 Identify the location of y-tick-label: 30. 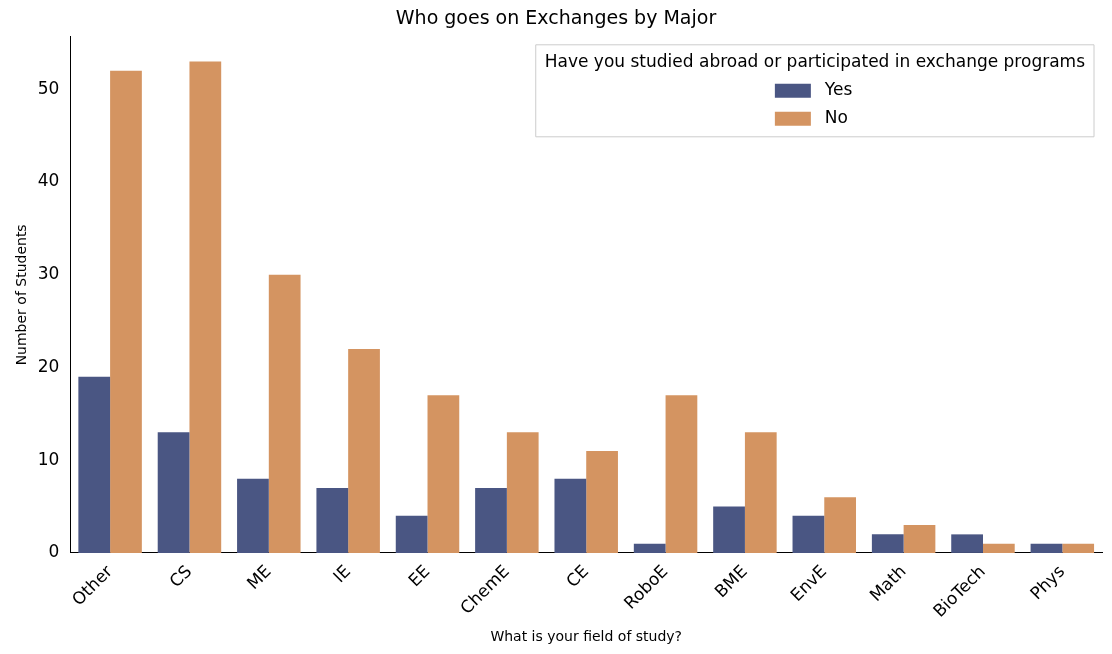
(48, 273).